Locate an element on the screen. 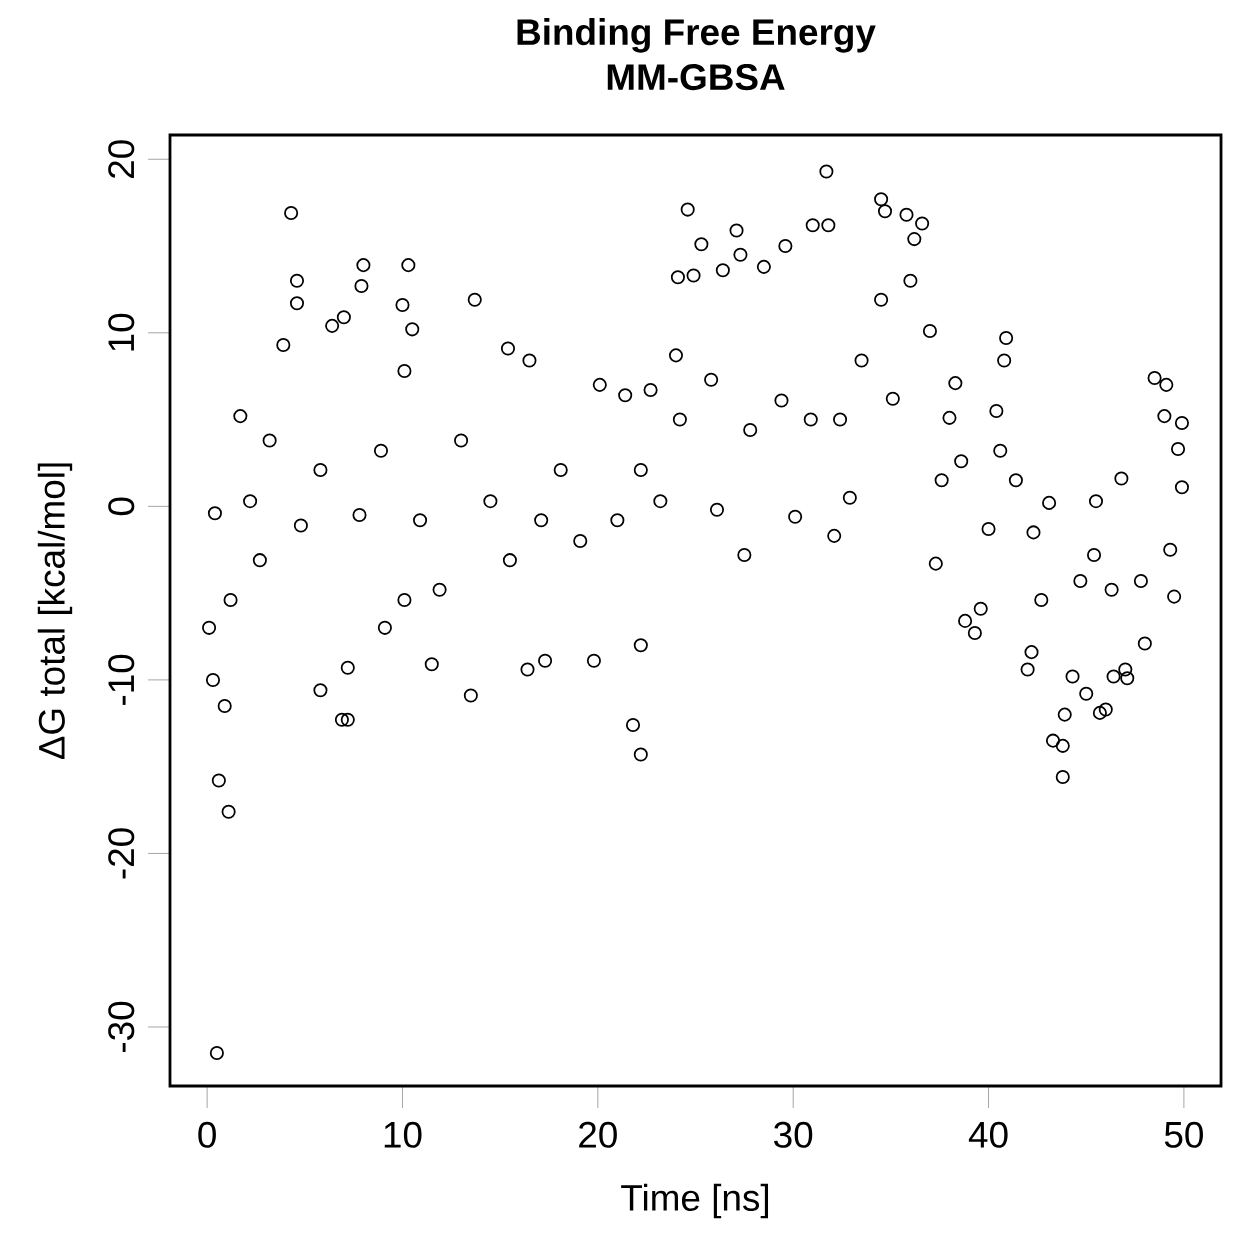 This screenshot has height=1259, width=1259. x-tick-label: 50 is located at coordinates (1183, 1134).